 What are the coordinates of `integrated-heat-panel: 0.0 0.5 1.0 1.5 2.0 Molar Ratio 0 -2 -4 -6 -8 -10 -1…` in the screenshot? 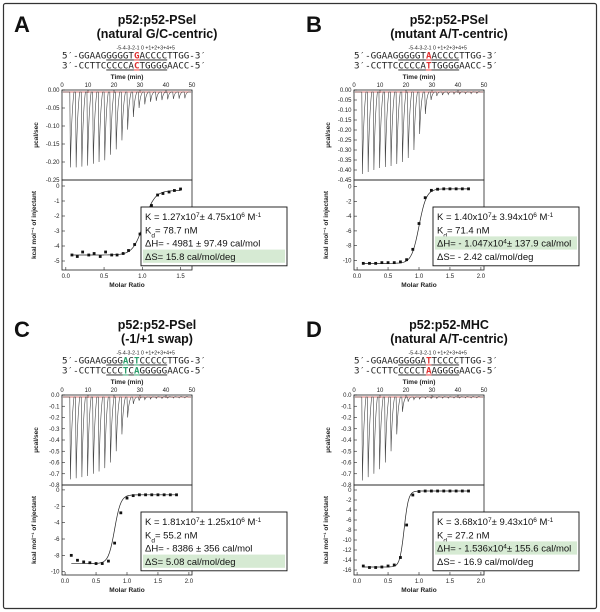 It's located at (404, 539).